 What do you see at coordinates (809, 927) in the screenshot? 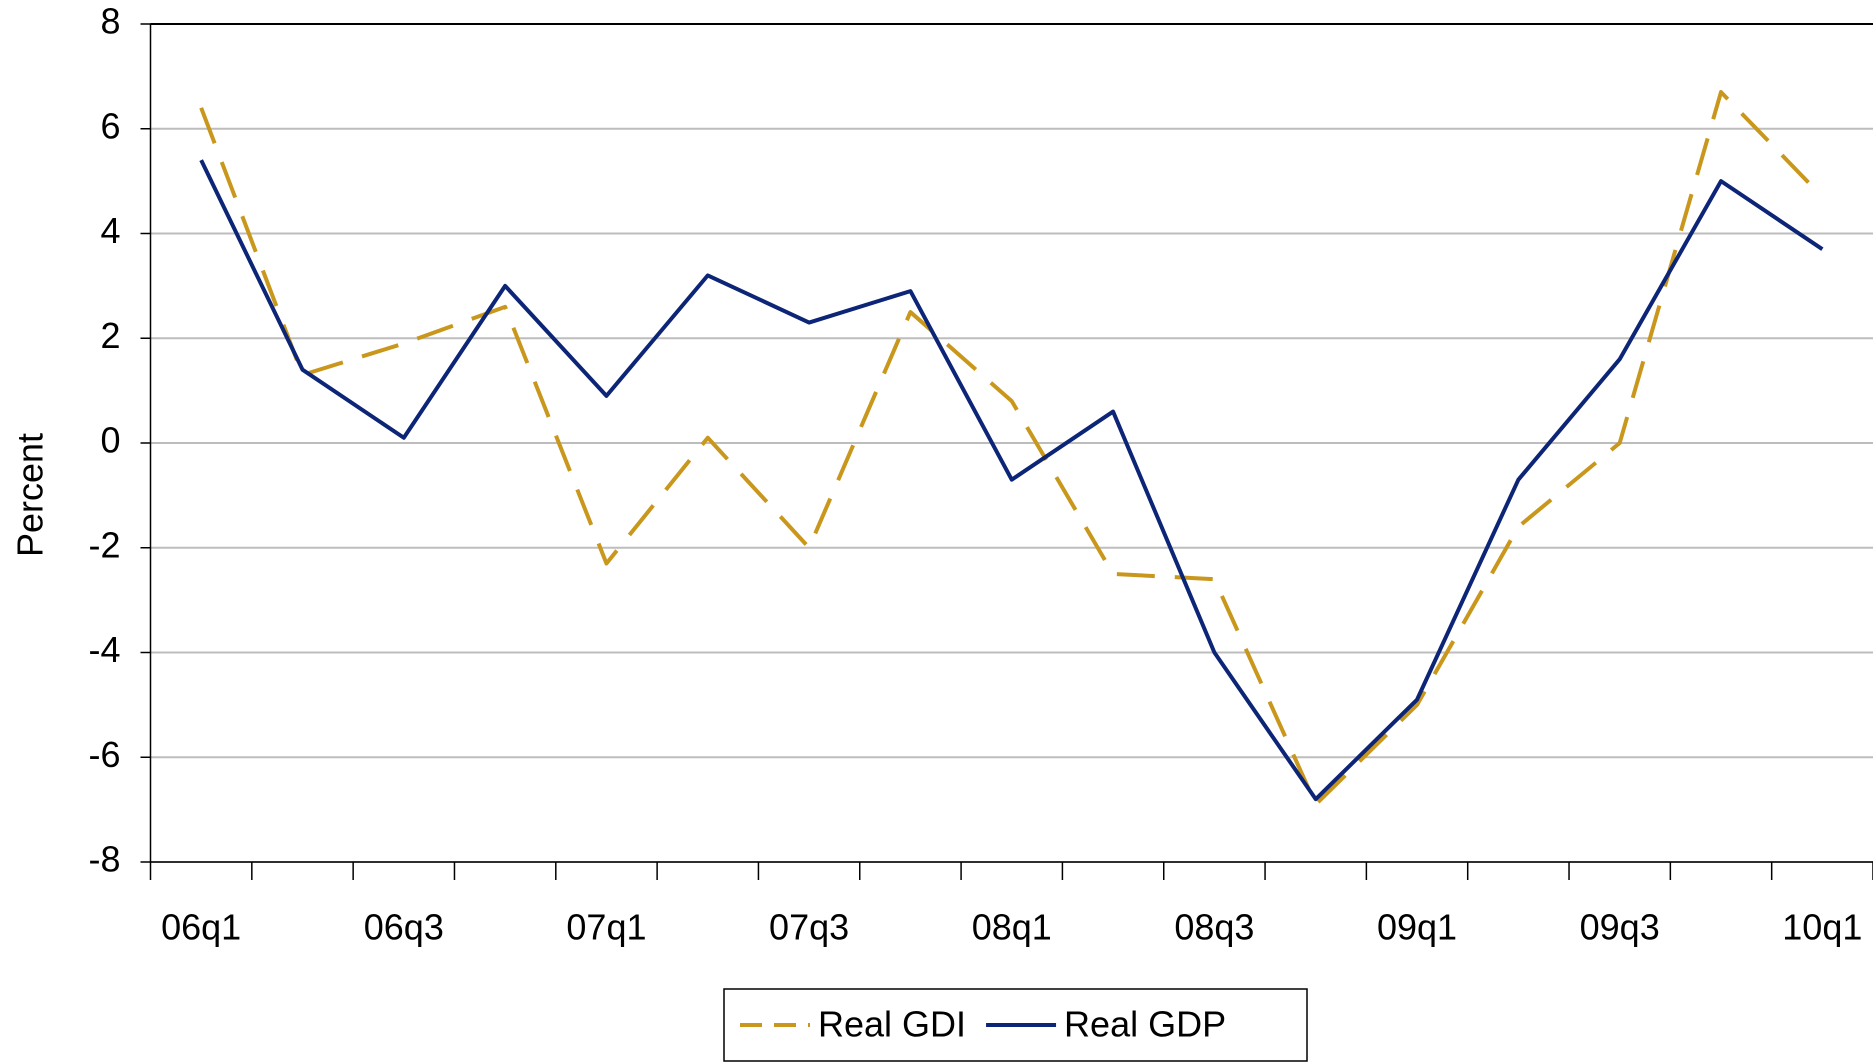
I see `x-tick-label: 07q3` at bounding box center [809, 927].